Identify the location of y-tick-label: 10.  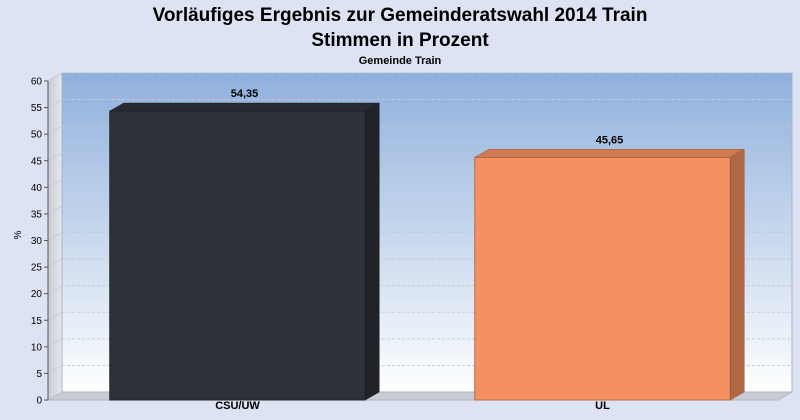
(37, 347).